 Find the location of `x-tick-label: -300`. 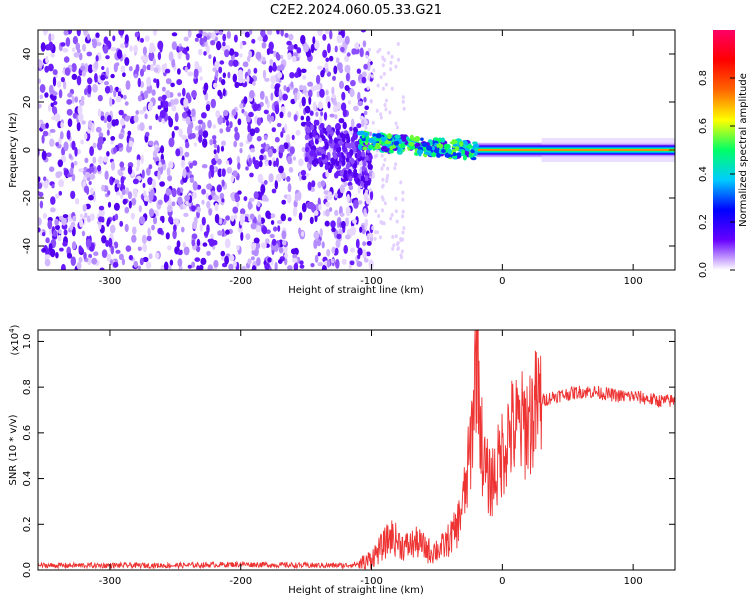

x-tick-label: -300 is located at coordinates (110, 281).